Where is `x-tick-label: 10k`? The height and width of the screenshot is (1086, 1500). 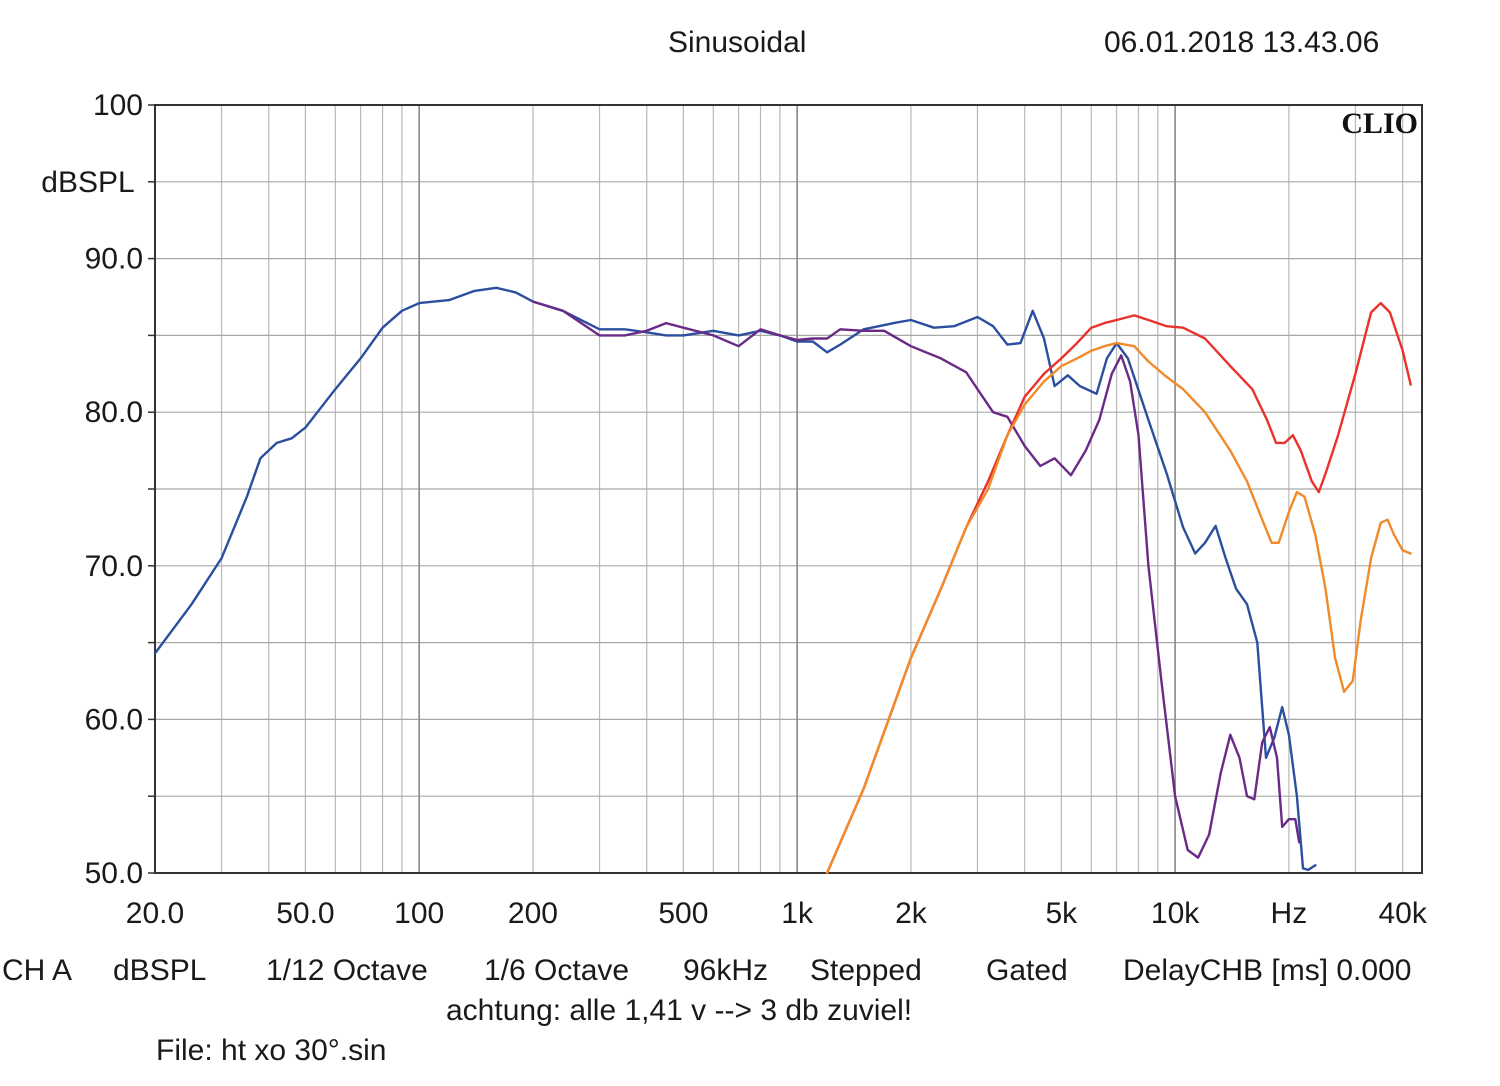 x-tick-label: 10k is located at coordinates (1175, 913).